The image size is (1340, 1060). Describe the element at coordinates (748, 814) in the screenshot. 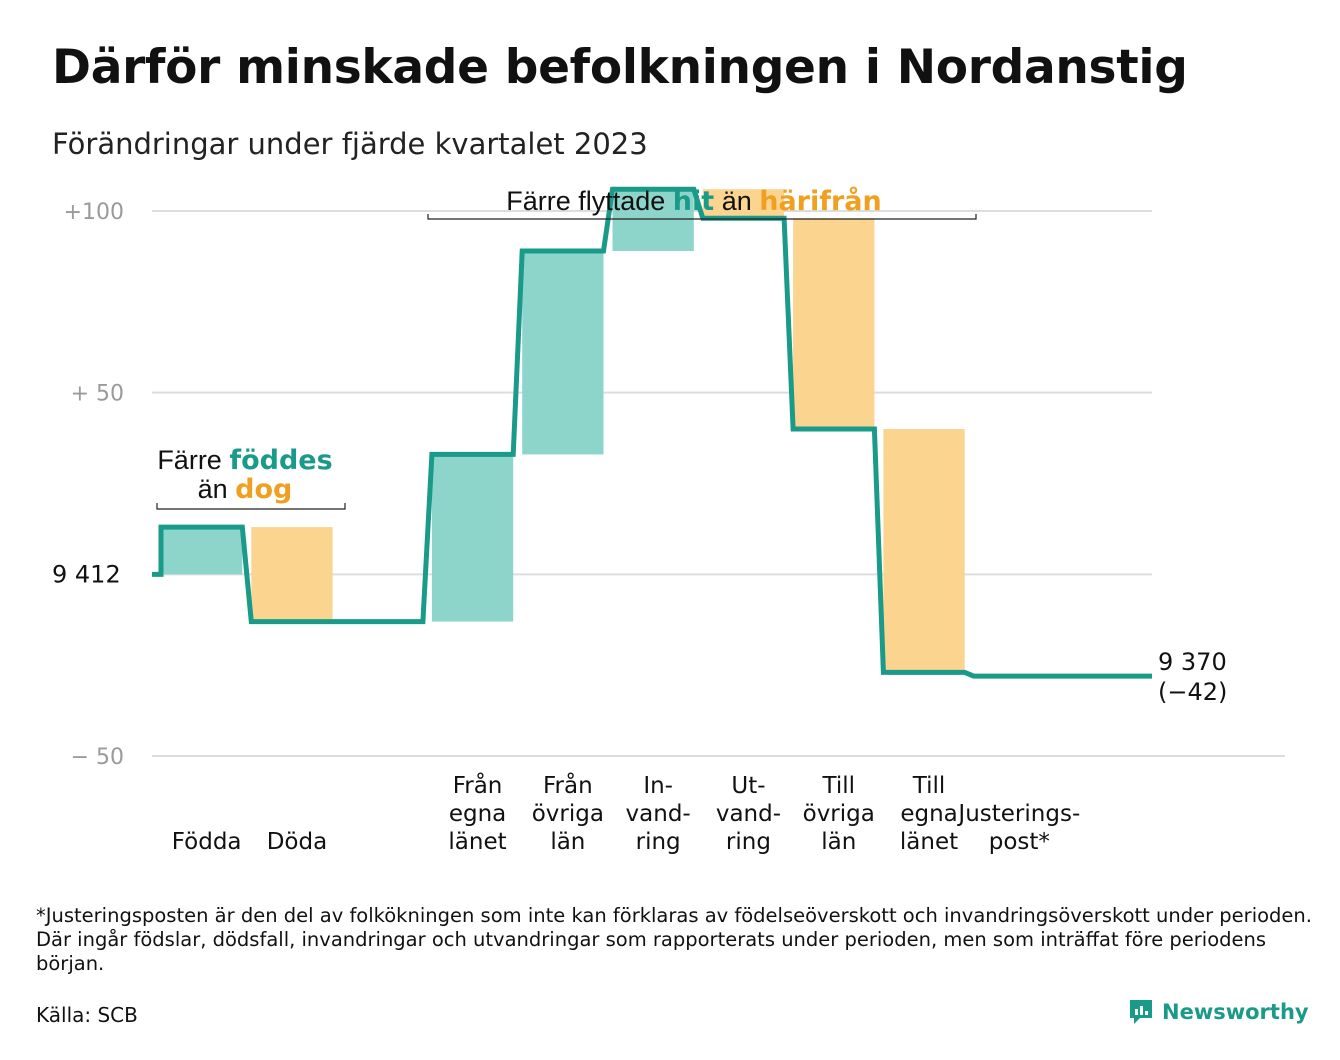

I see `category-label: Ut-vand-ring` at that location.